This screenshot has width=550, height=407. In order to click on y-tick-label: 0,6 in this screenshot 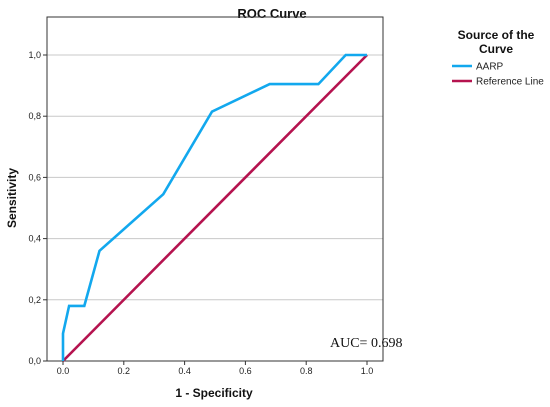, I will do `click(34, 177)`.